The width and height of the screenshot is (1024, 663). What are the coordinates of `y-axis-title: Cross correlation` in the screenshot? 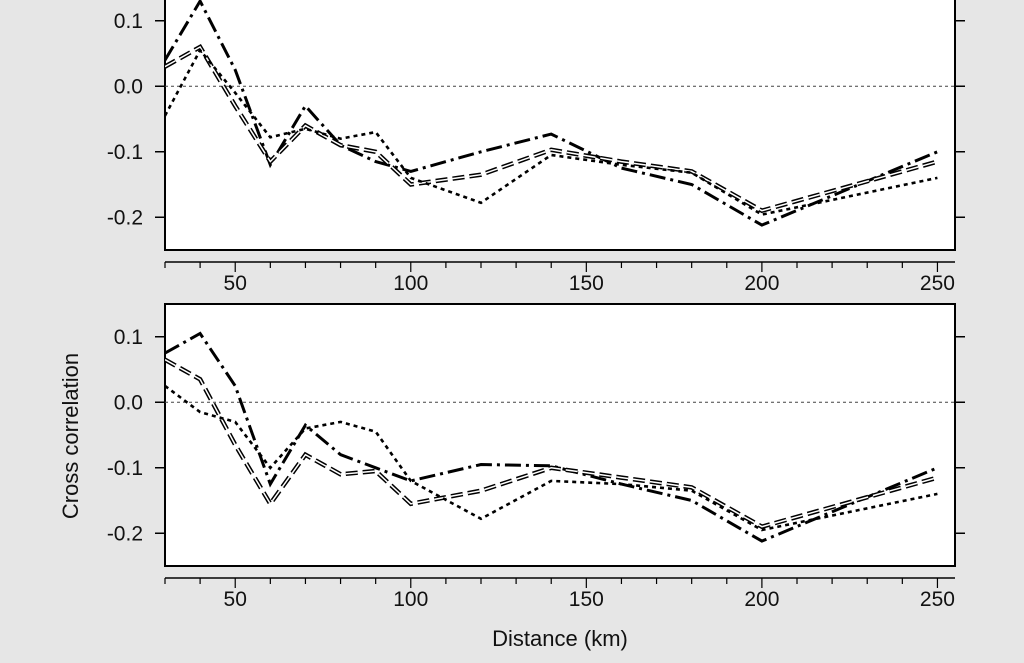 It's located at (70, 436).